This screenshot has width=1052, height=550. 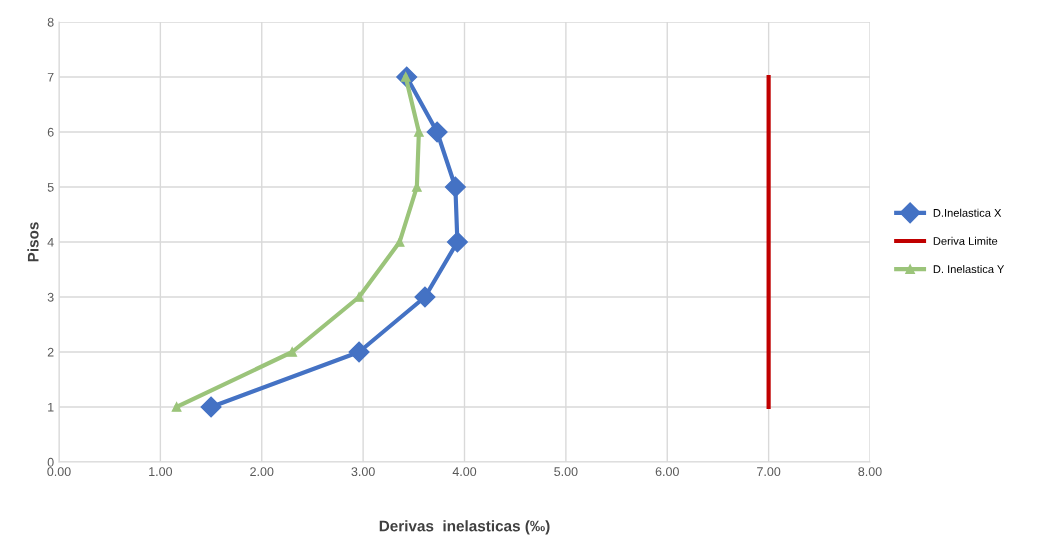 What do you see at coordinates (33, 242) in the screenshot?
I see `y-axis-title: Pisos` at bounding box center [33, 242].